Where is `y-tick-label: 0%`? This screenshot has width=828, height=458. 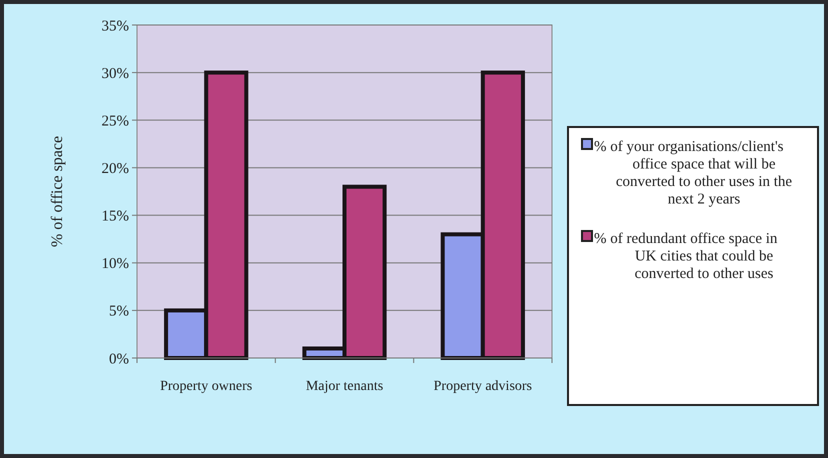 y-tick-label: 0% is located at coordinates (119, 359).